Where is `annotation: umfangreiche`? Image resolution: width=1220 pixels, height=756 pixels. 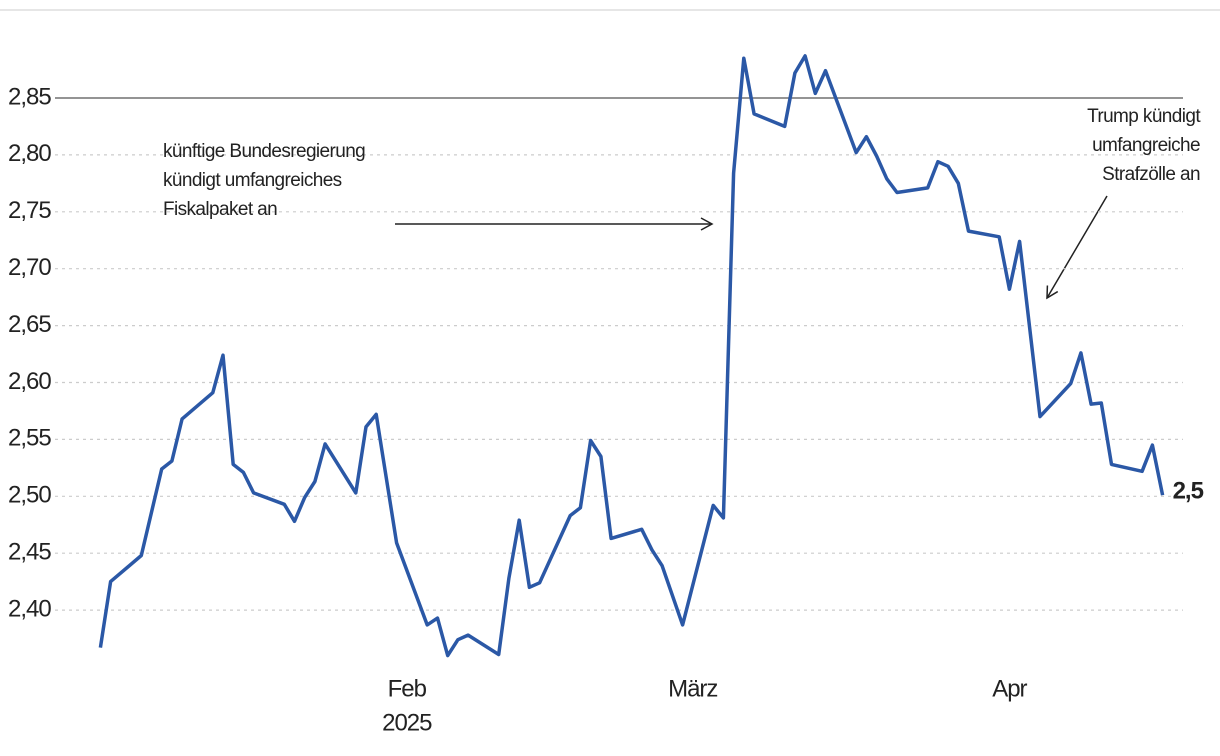 annotation: umfangreiche is located at coordinates (1146, 145).